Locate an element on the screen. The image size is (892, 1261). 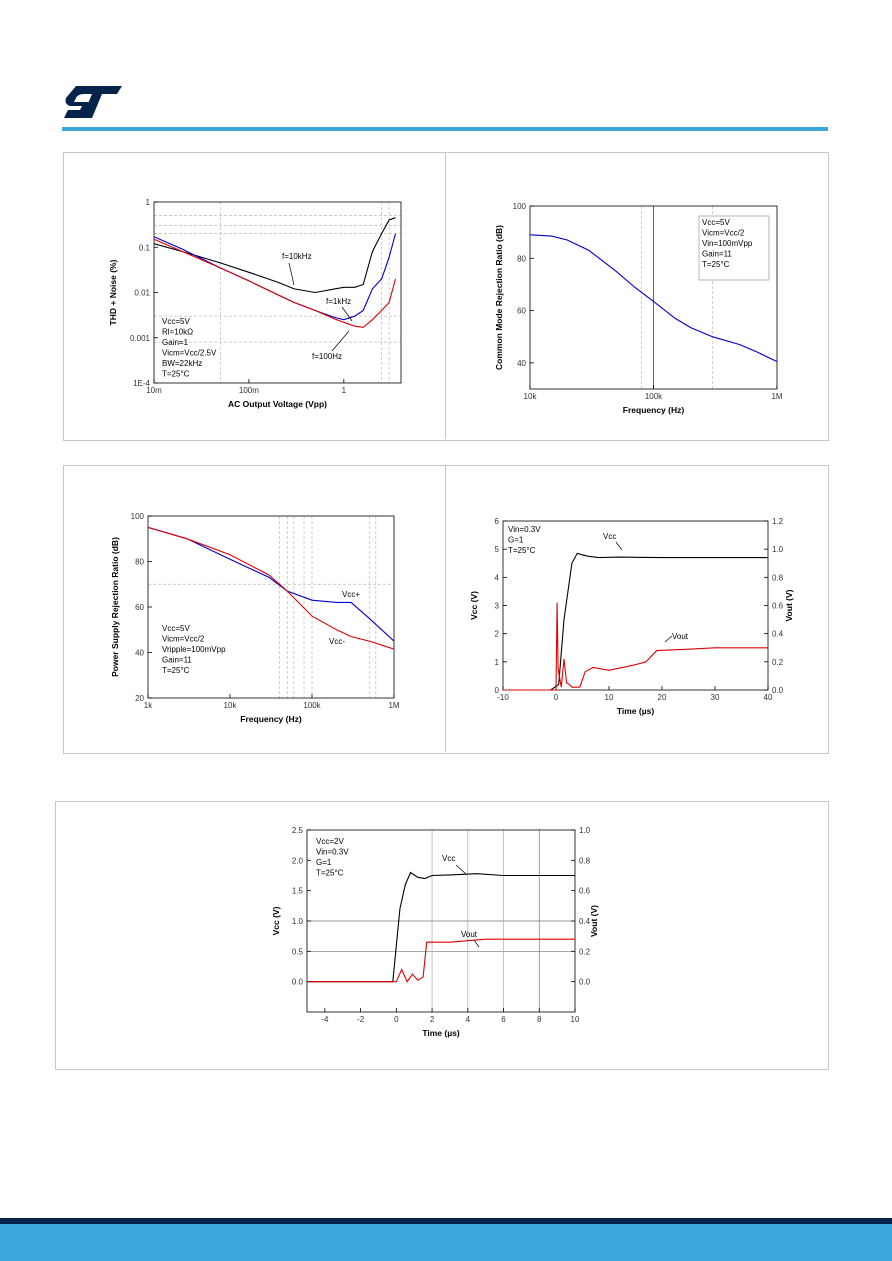
series-line-f-100hz is located at coordinates (275, 283).